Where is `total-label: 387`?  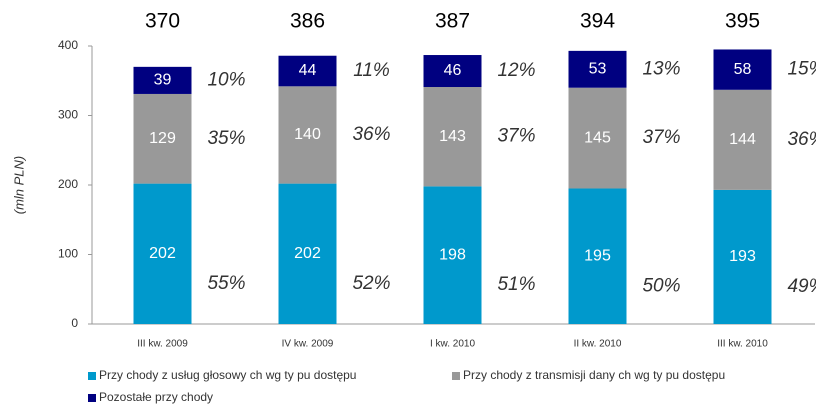
total-label: 387 is located at coordinates (452, 21).